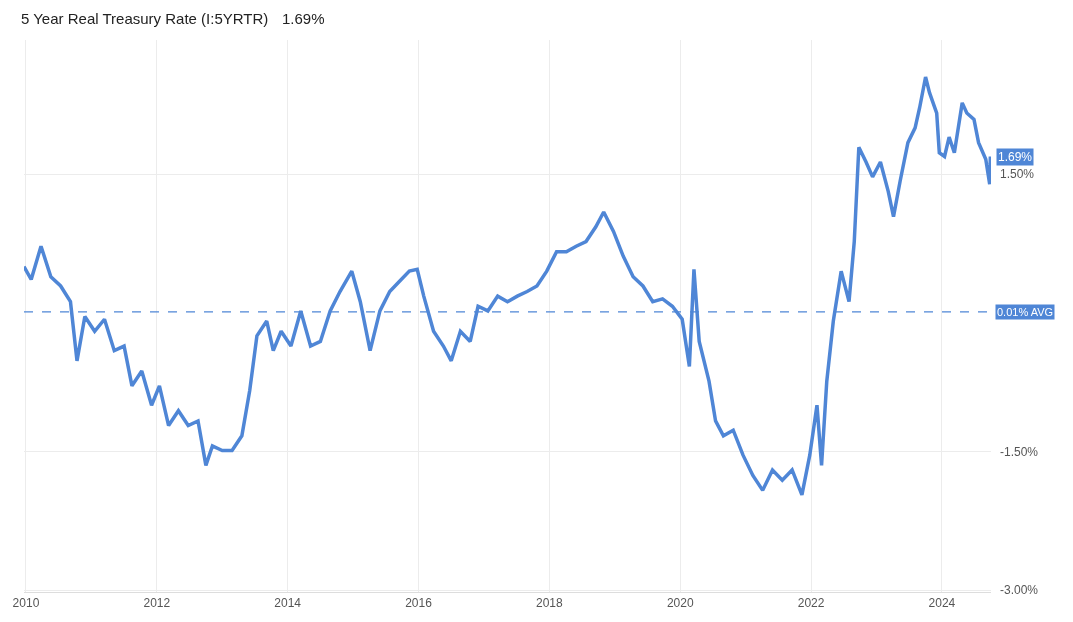 This screenshot has height=622, width=1073. What do you see at coordinates (145, 18) in the screenshot?
I see `chart-title: 5 Year Real Treasury Rate (I:5YRTR)` at bounding box center [145, 18].